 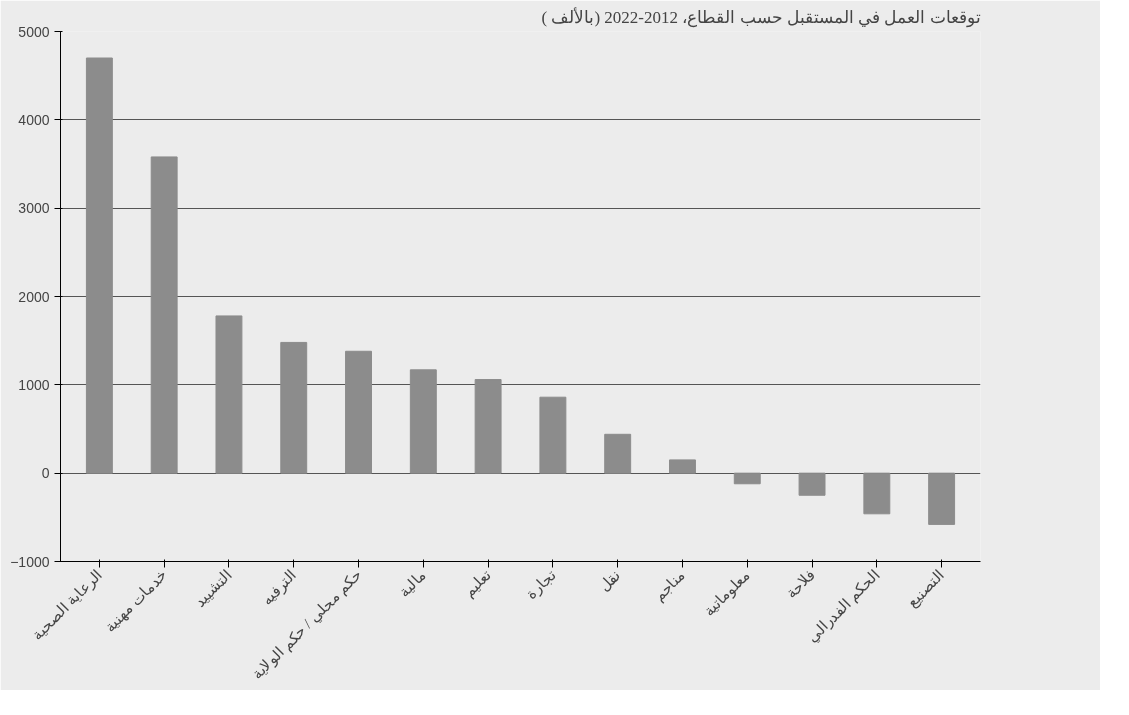 I want to click on x-tick-label: مناجم, so click(x=669, y=586).